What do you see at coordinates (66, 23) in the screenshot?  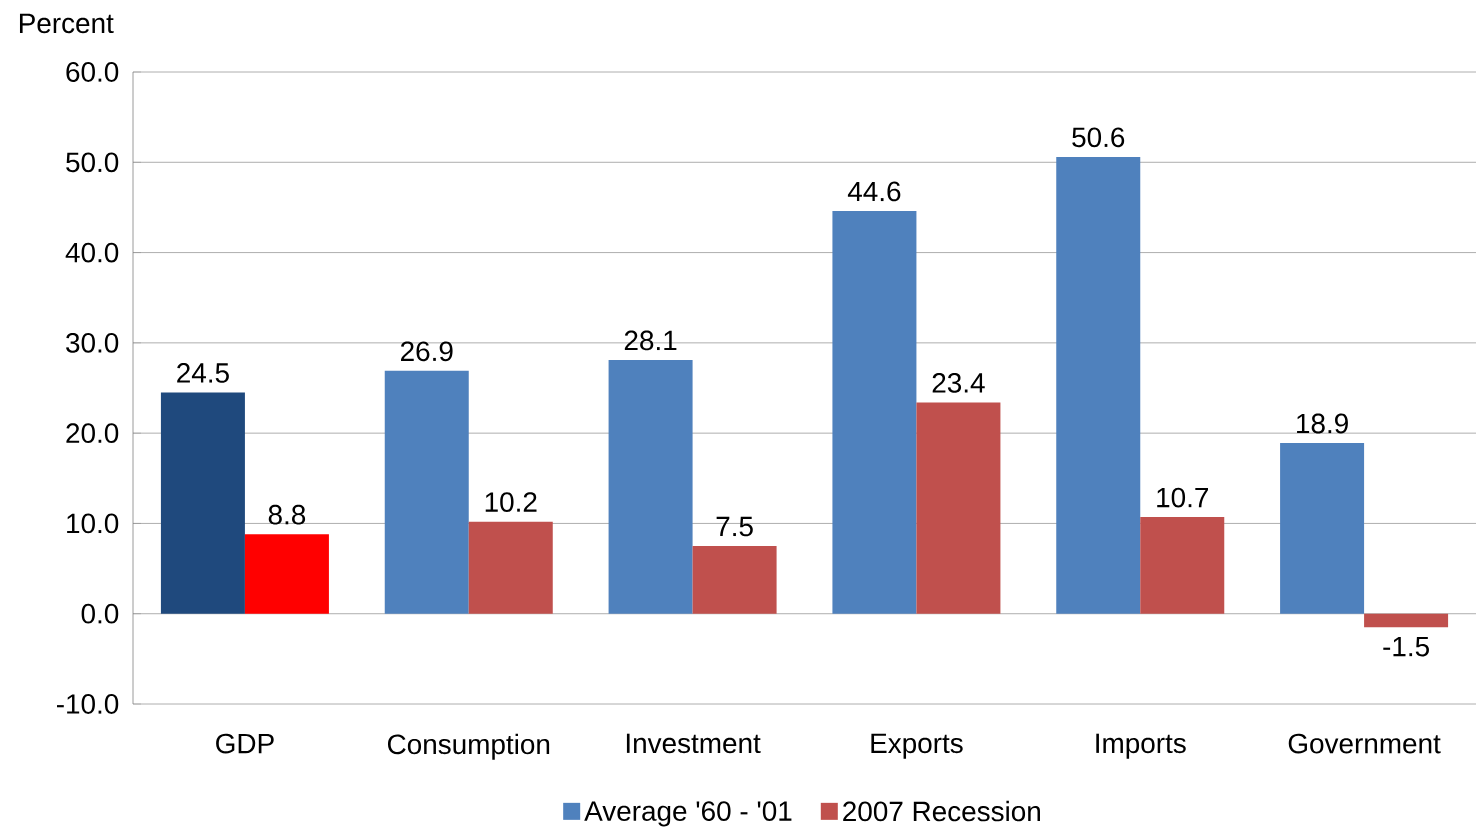 I see `y-axis-title: Percent` at bounding box center [66, 23].